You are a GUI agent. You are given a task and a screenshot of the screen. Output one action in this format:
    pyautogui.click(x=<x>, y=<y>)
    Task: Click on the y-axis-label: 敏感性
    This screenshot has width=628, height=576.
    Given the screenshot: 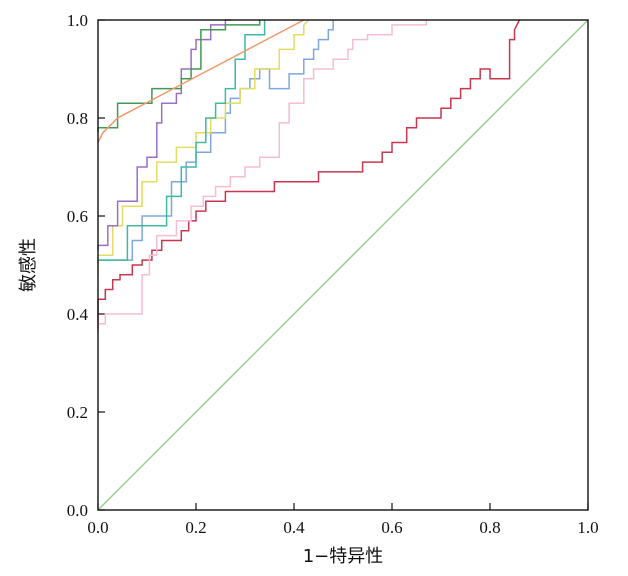 What is the action you would take?
    pyautogui.click(x=28, y=265)
    